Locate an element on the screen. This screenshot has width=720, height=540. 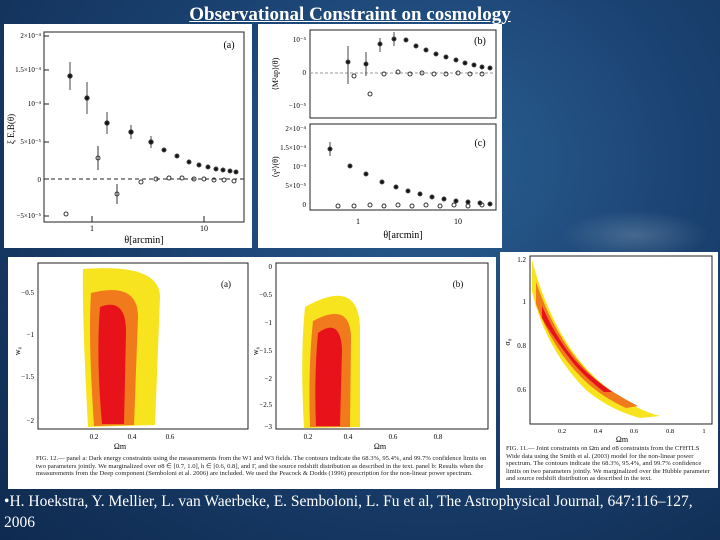
contour-a-xtick: 0.4 is located at coordinates (132, 437).